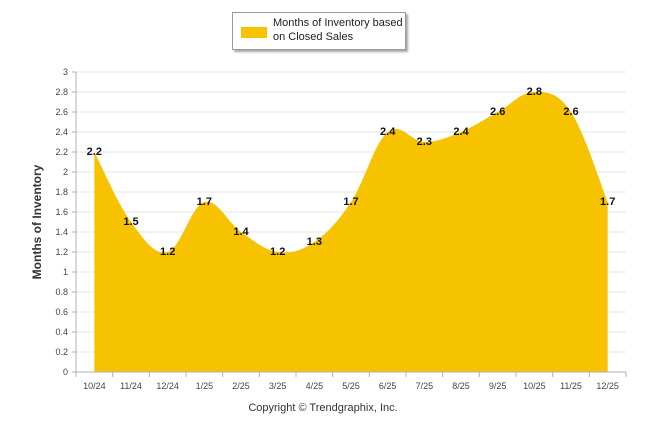 This screenshot has width=646, height=434. What do you see at coordinates (37, 222) in the screenshot?
I see `y-axis-label: Months of Inventory` at bounding box center [37, 222].